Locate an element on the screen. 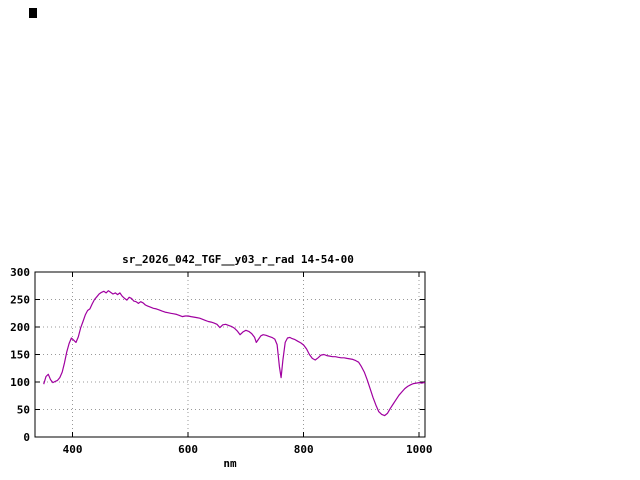 The image size is (640, 480). y-tick-label: 200 is located at coordinates (20, 327).